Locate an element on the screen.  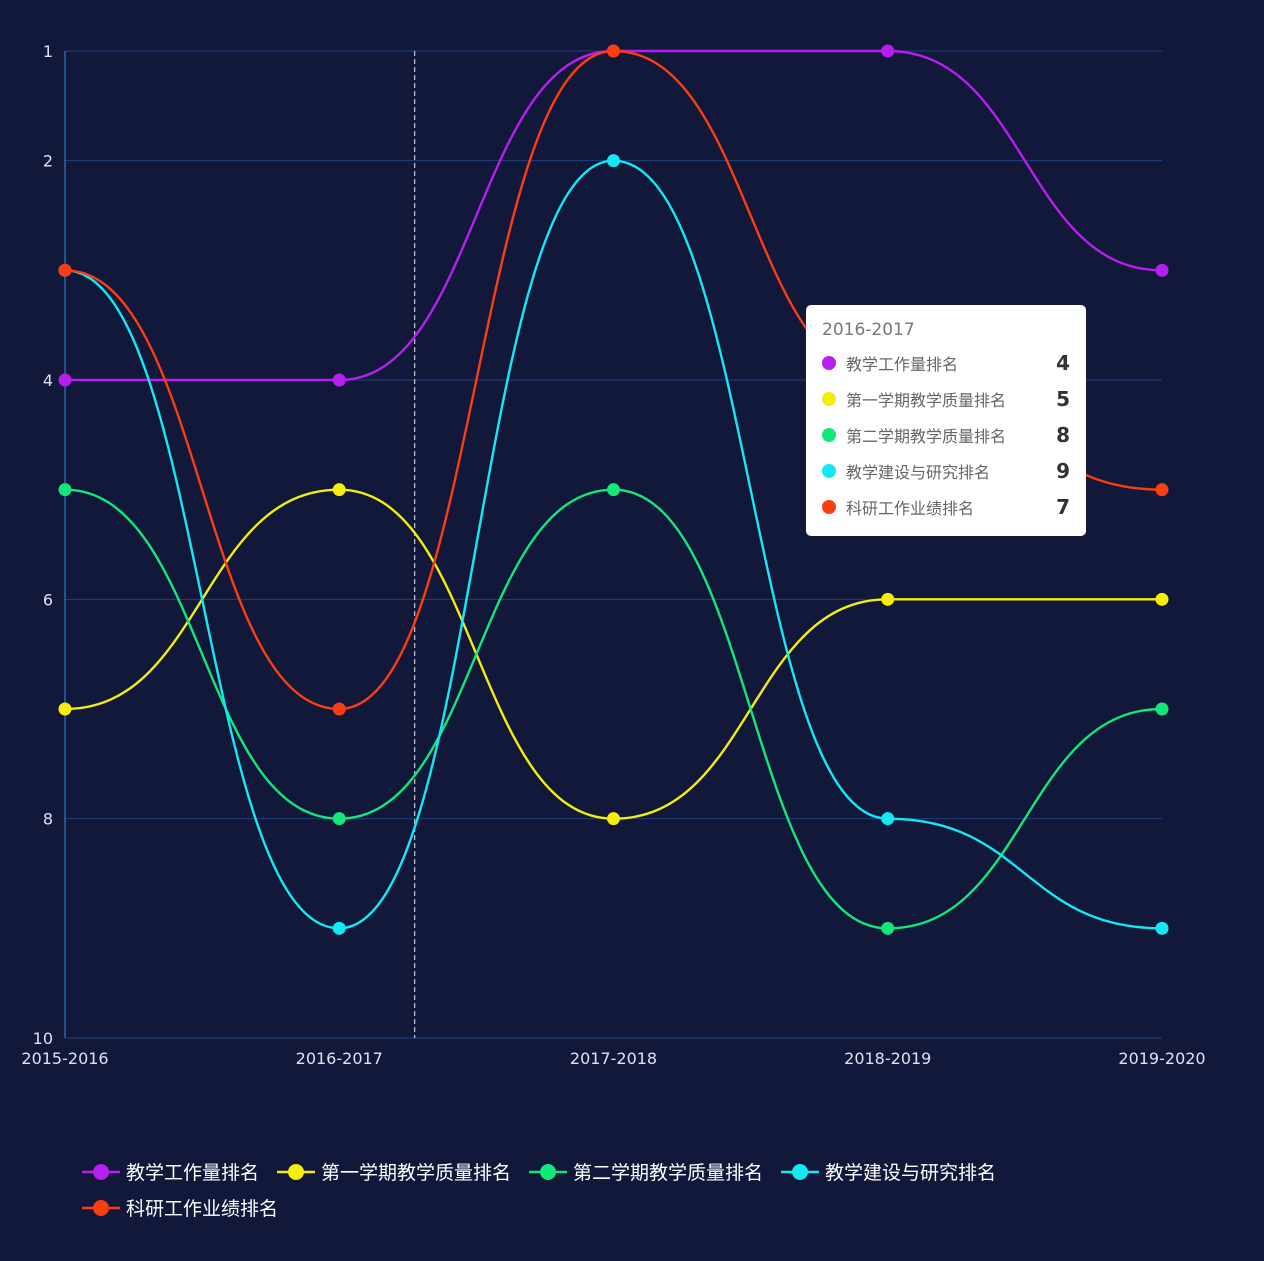
tooltip-value: 7 is located at coordinates (1063, 507).